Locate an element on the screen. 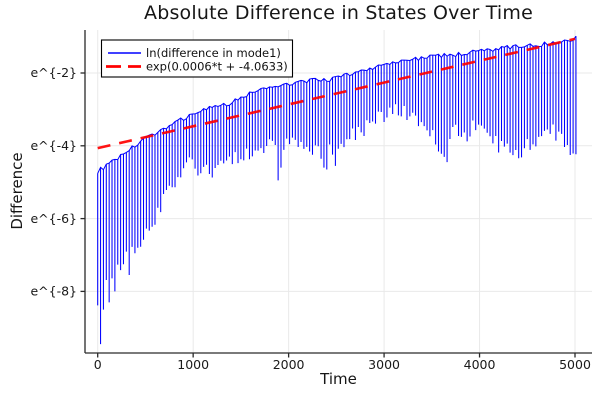  x-tick-label: 2000 is located at coordinates (289, 364).